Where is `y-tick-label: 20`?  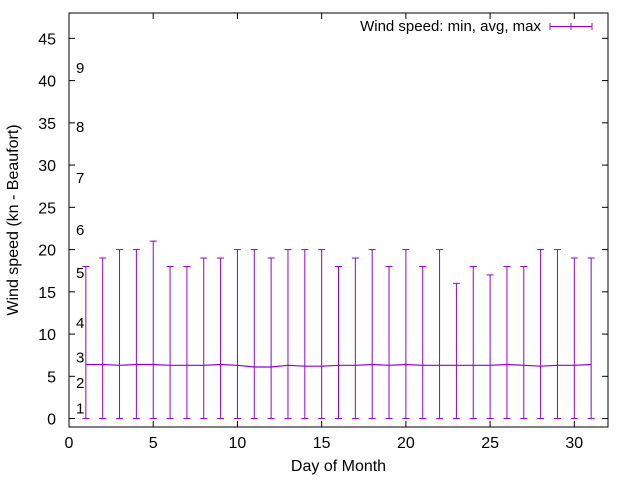
y-tick-label: 20 is located at coordinates (47, 251).